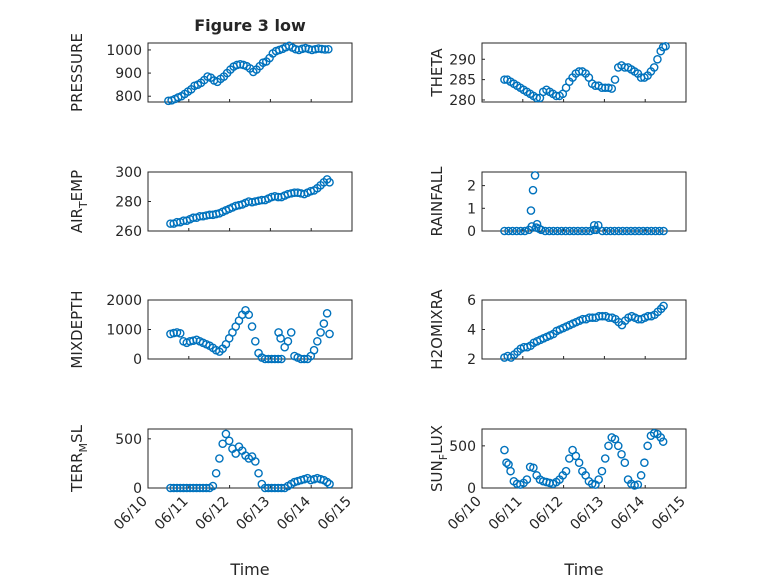 This screenshot has height=583, width=778. Describe the element at coordinates (547, 514) in the screenshot. I see `sun_flux-xtick-label: 06/12` at that location.